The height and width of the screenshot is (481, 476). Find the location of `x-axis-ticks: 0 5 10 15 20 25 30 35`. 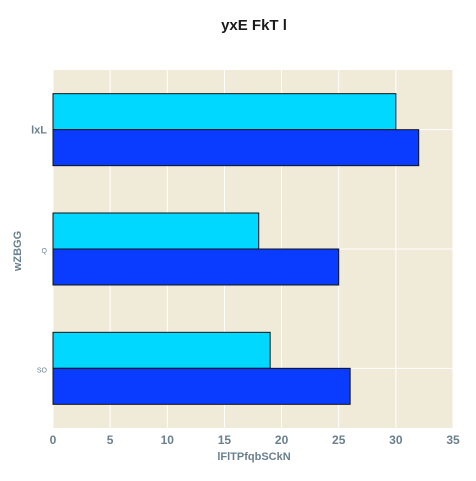

x-axis-ticks: 0 5 10 15 20 25 30 35 is located at coordinates (255, 440).